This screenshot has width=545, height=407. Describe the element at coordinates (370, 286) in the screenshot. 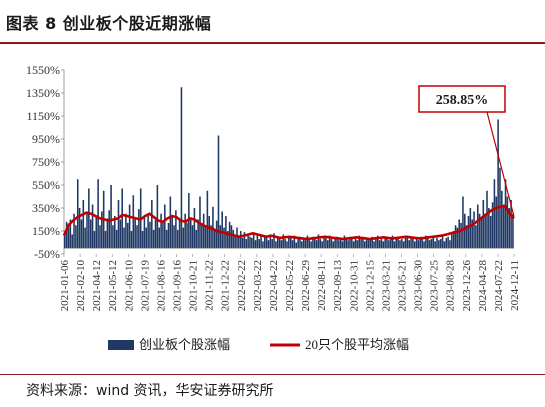

I see `x-tick-label: 2022-12-15` at that location.